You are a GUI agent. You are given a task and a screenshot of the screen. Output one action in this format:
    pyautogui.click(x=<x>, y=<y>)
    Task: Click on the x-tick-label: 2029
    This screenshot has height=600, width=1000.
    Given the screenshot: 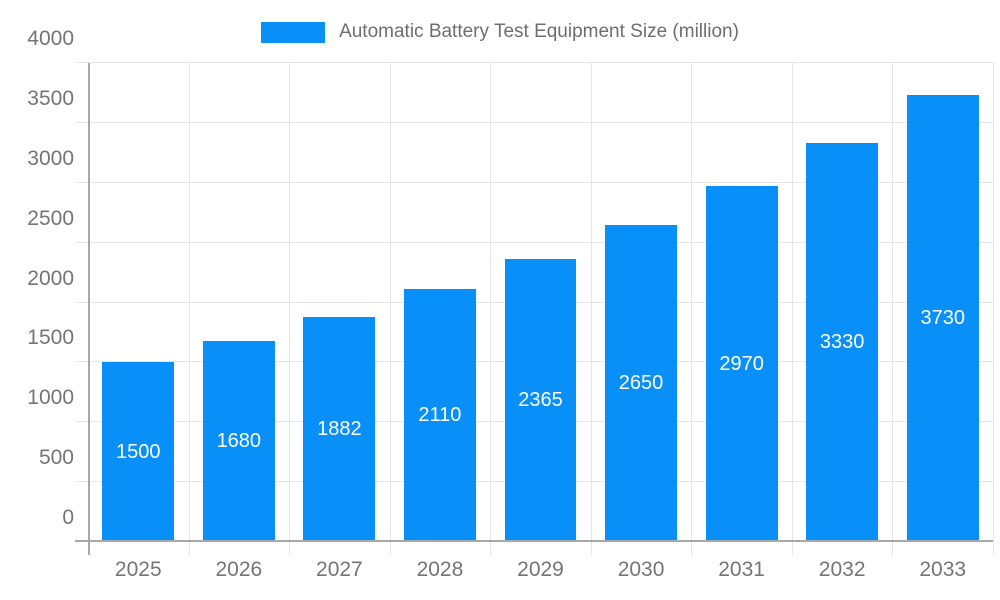 What is the action you would take?
    pyautogui.click(x=540, y=569)
    